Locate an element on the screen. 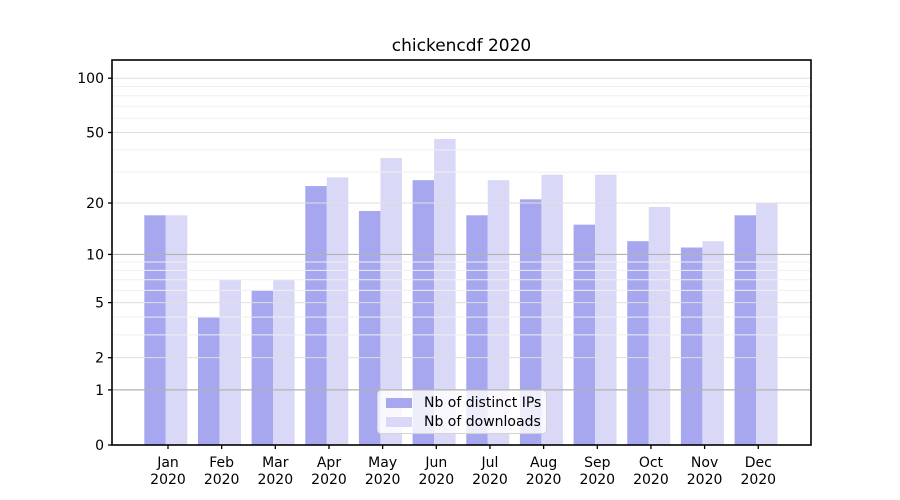 The width and height of the screenshot is (900, 500). x-tick-label: Sep 2020 is located at coordinates (597, 471).